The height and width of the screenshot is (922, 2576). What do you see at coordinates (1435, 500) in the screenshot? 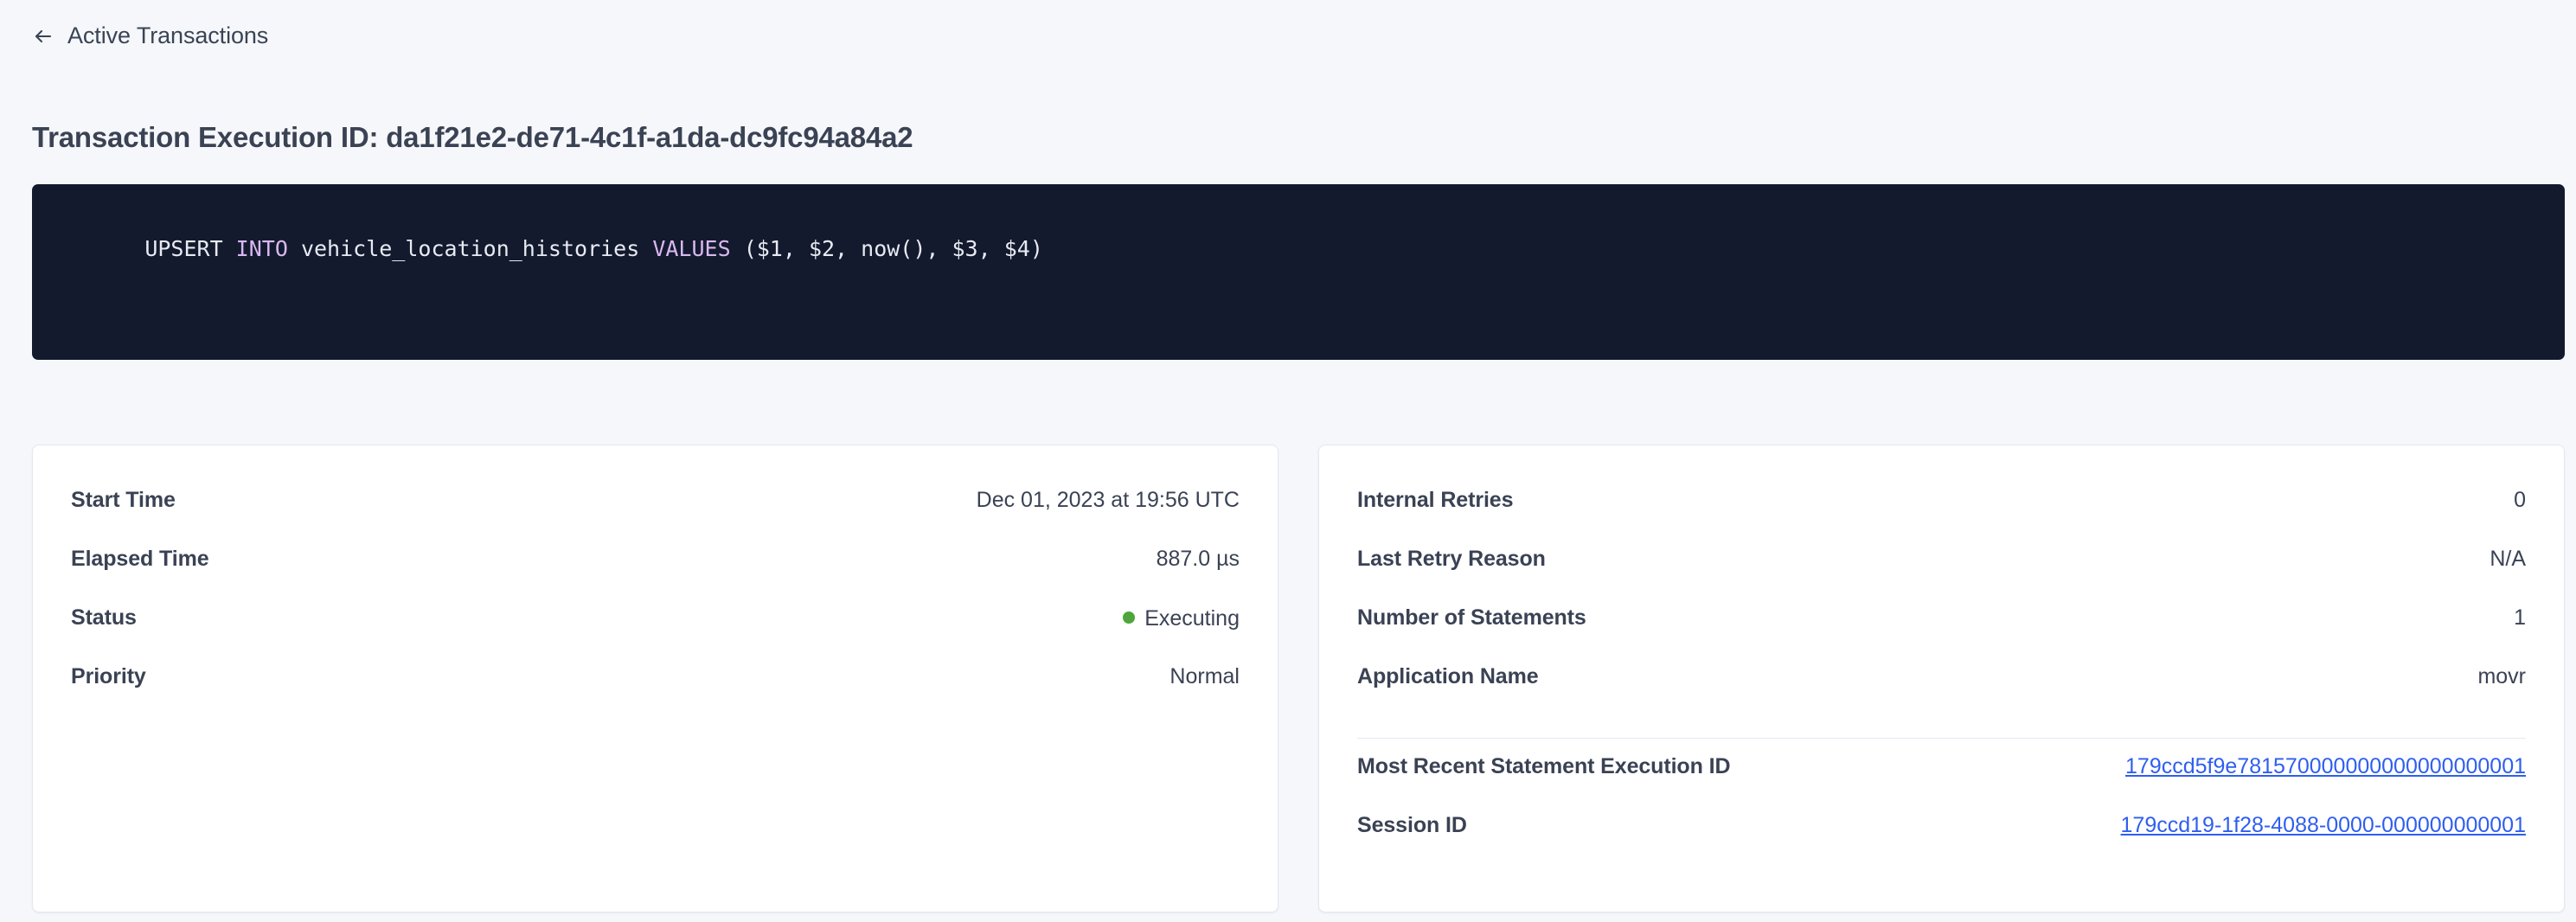
I see `row-label-internal-retries: Internal Retries` at bounding box center [1435, 500].